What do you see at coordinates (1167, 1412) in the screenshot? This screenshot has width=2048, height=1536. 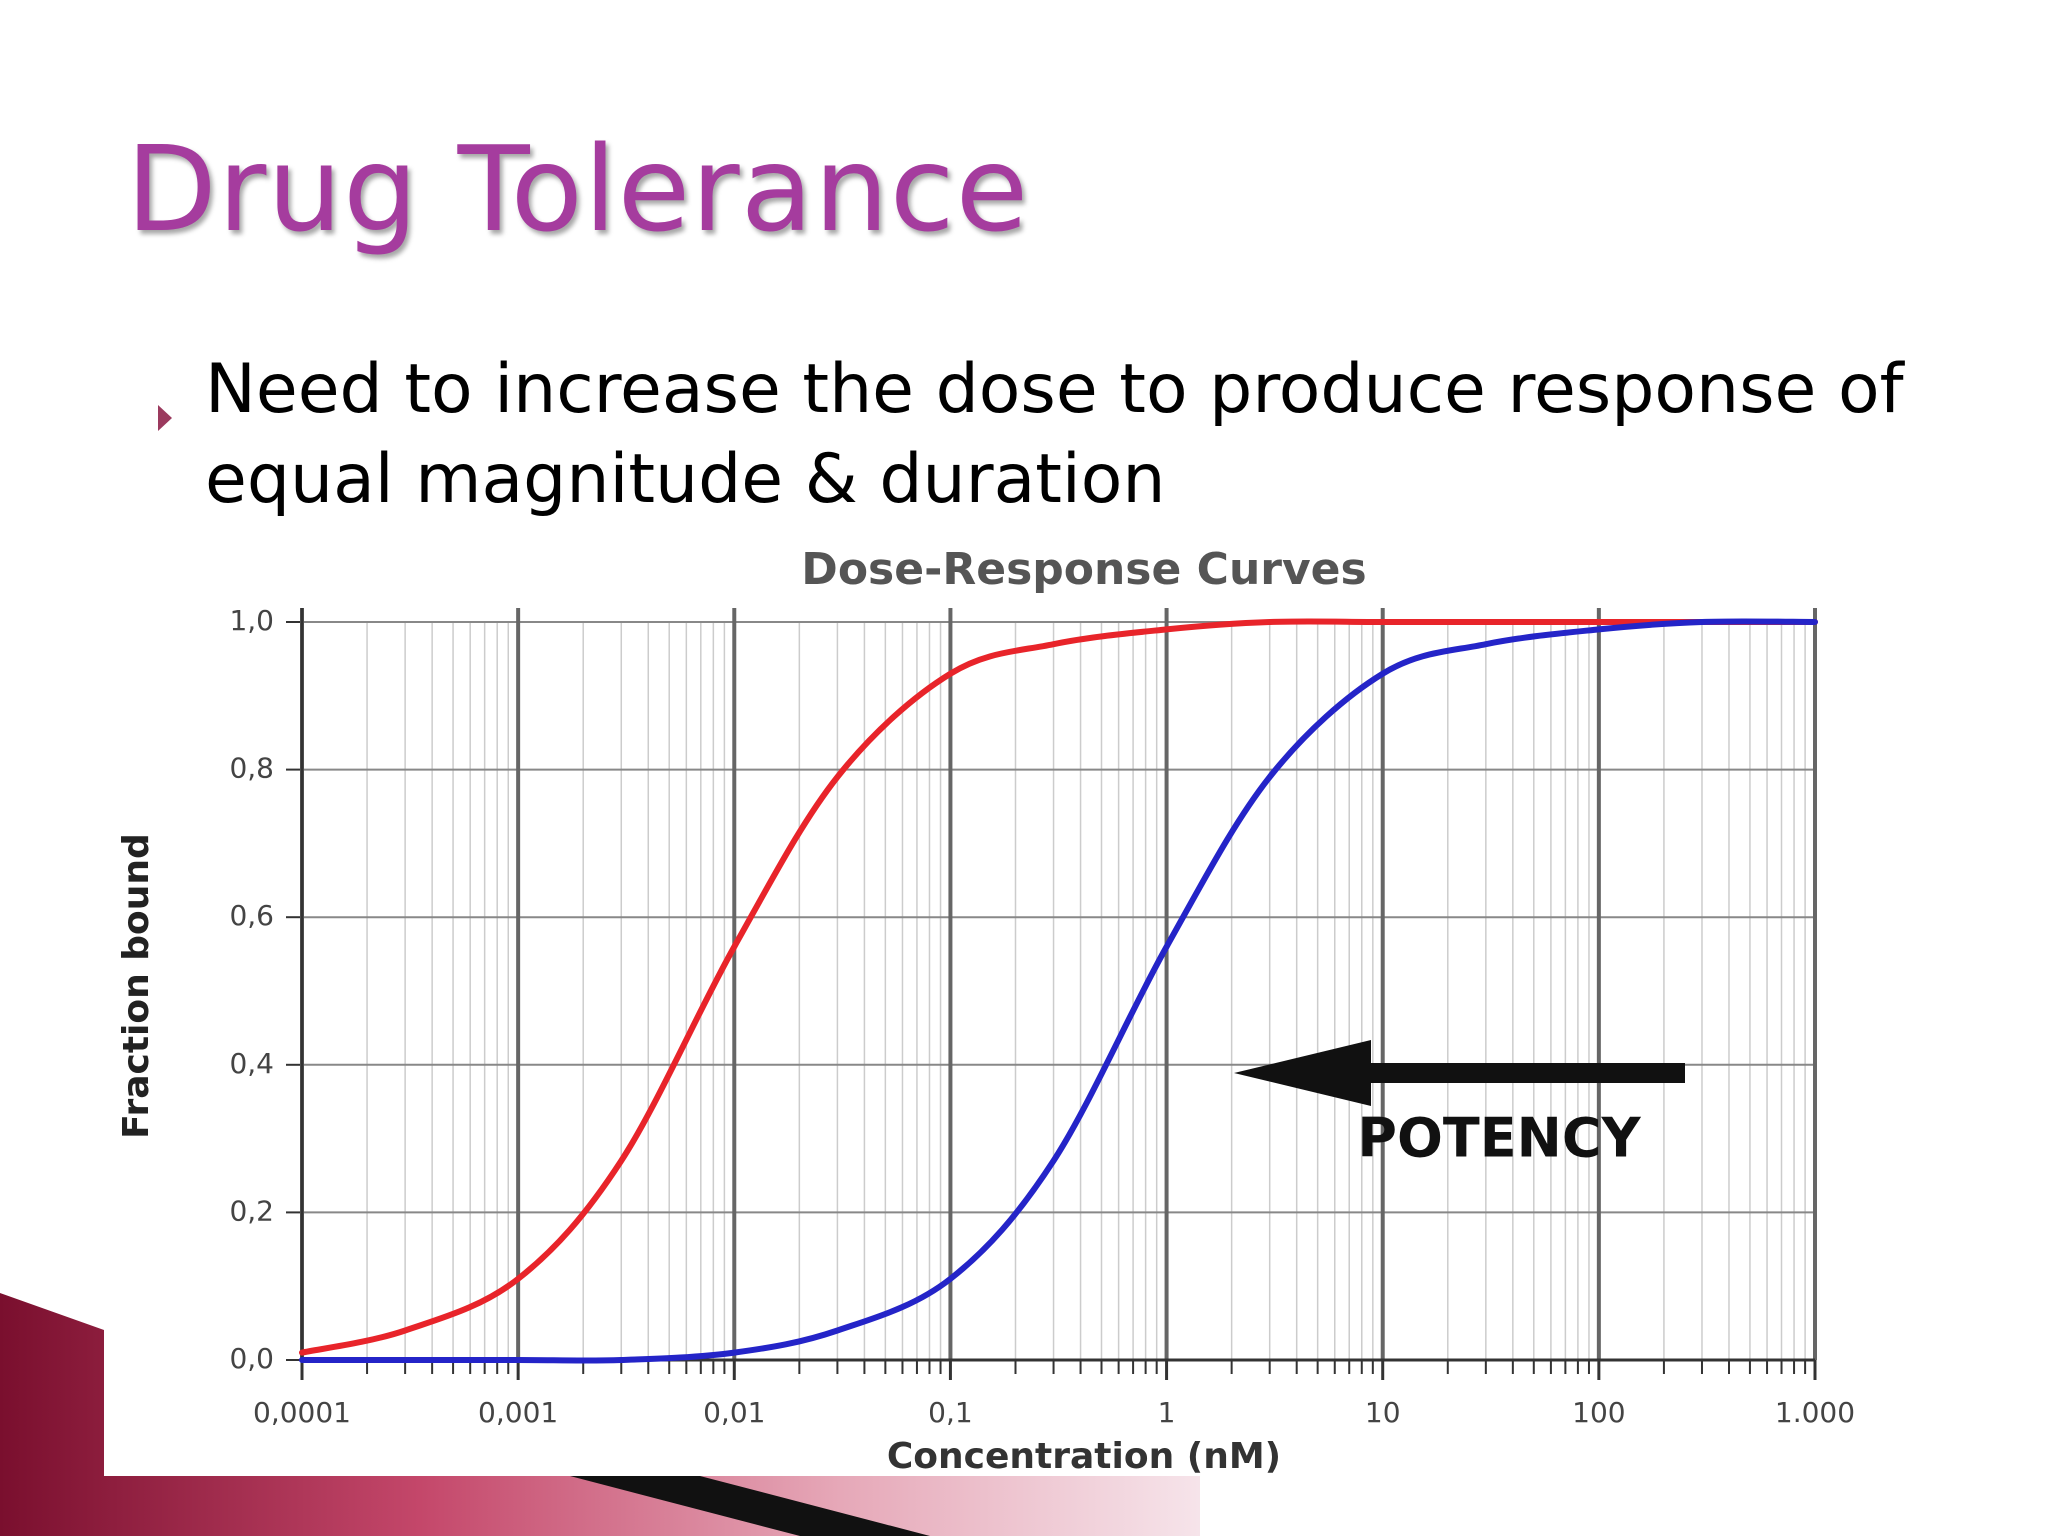 I see `x-tick-label: 1` at bounding box center [1167, 1412].